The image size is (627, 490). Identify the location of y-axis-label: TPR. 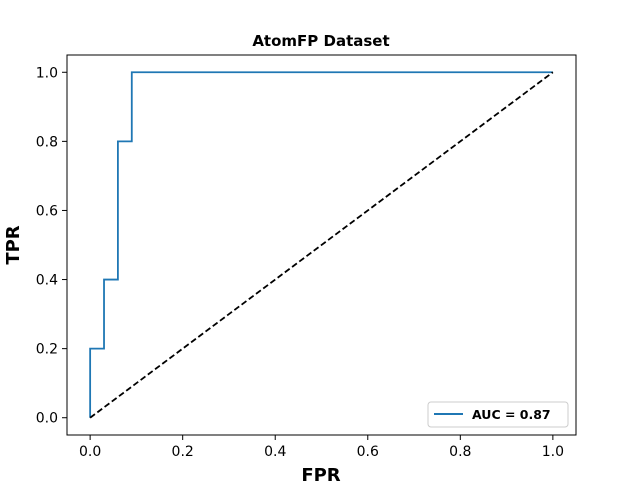
(13, 244).